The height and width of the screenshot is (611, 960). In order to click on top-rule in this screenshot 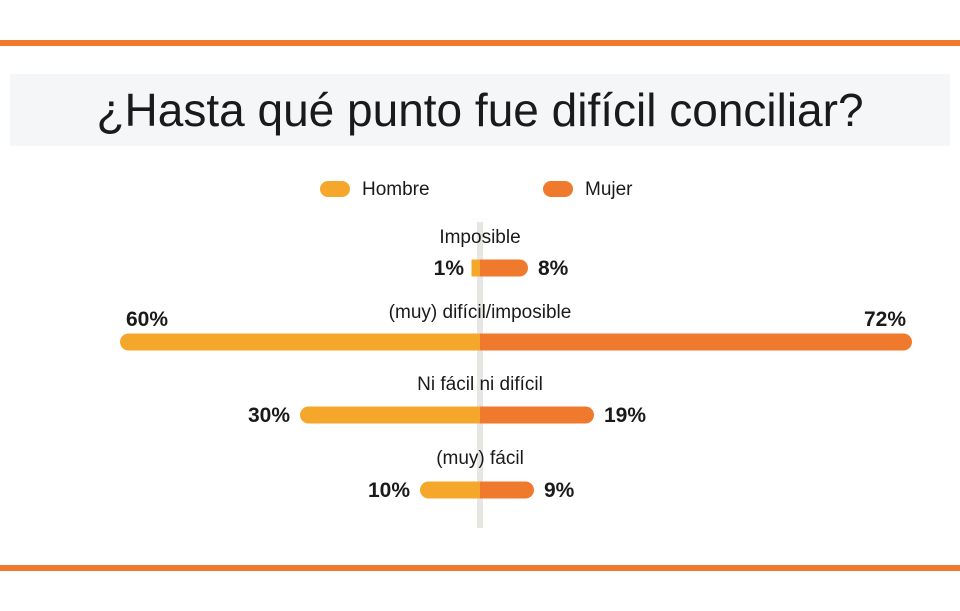, I will do `click(480, 43)`.